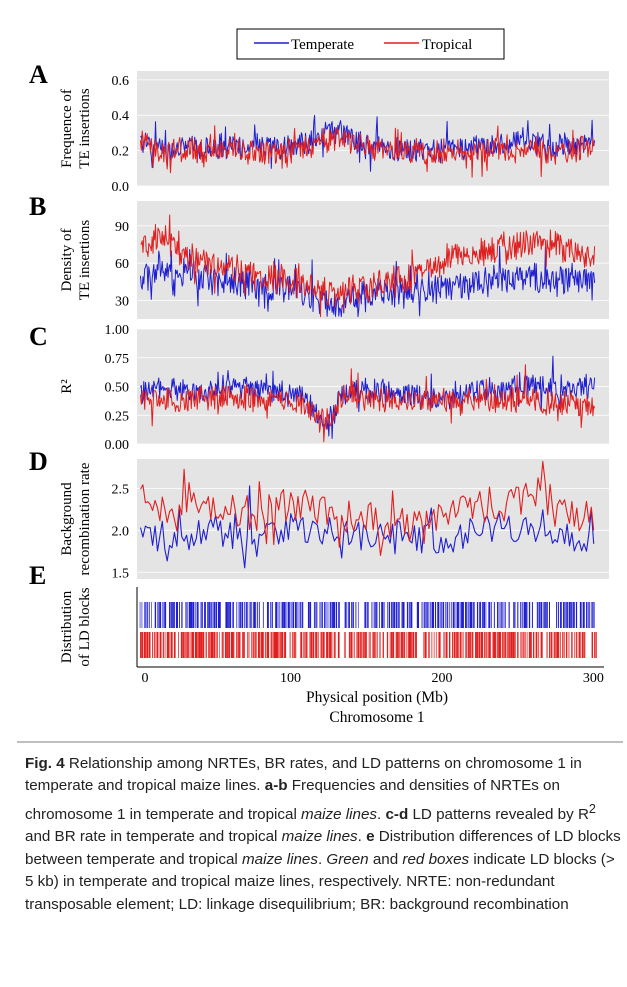 This screenshot has width=627, height=987. What do you see at coordinates (117, 445) in the screenshot?
I see `y-tick-label: 0.00` at bounding box center [117, 445].